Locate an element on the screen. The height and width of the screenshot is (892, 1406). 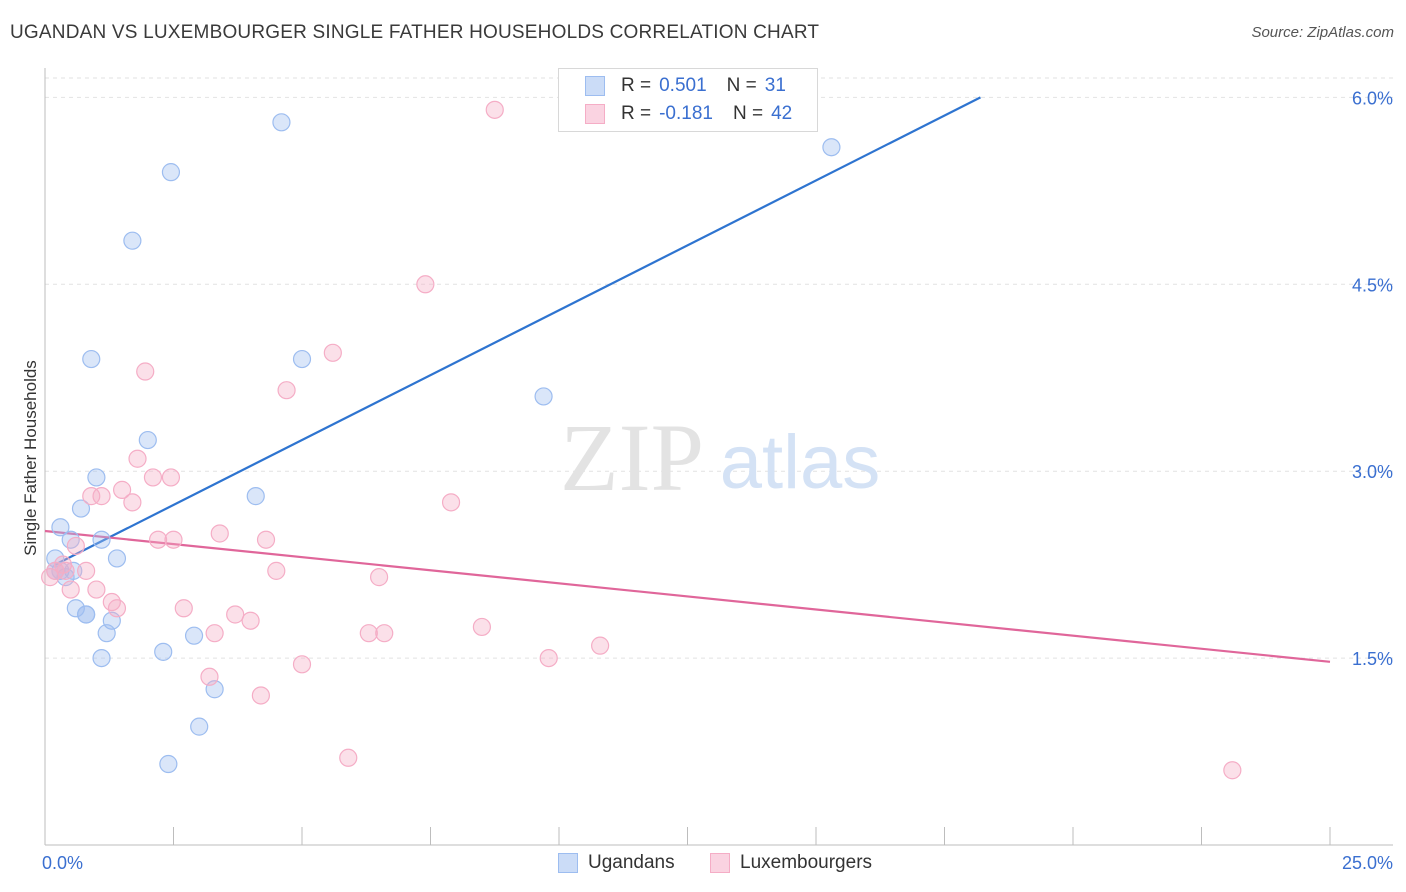
watermark-atlas: atlas is located at coordinates (800, 462).